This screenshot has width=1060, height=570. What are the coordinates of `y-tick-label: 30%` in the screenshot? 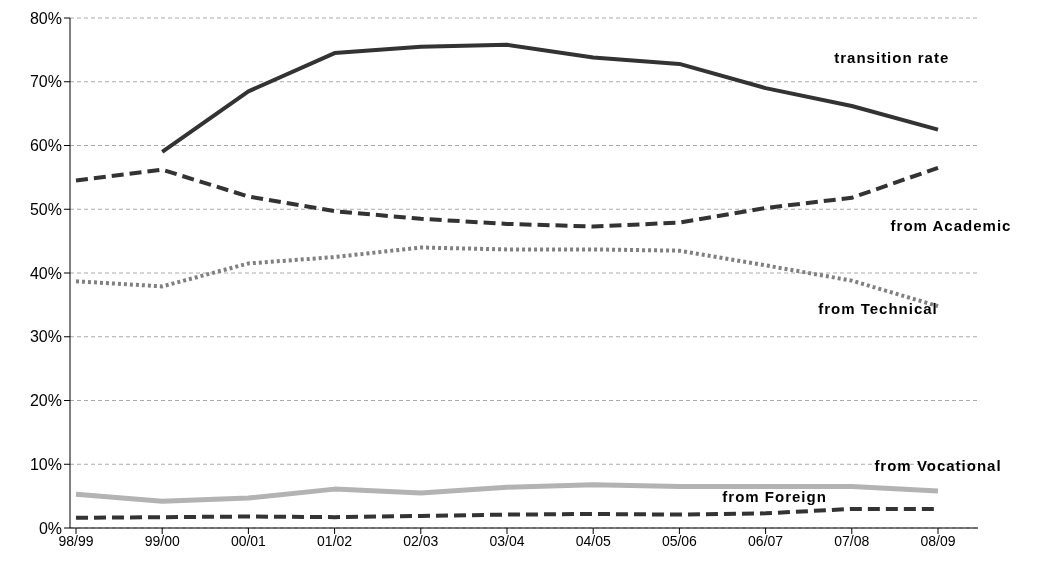 It's located at (45, 337).